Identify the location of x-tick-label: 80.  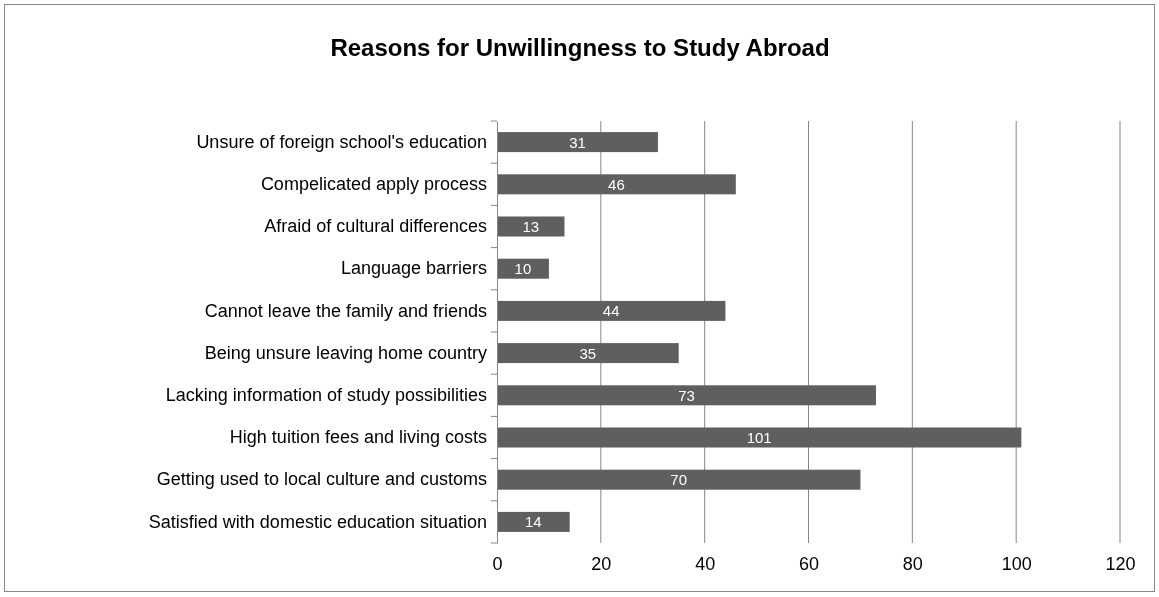
(912, 563).